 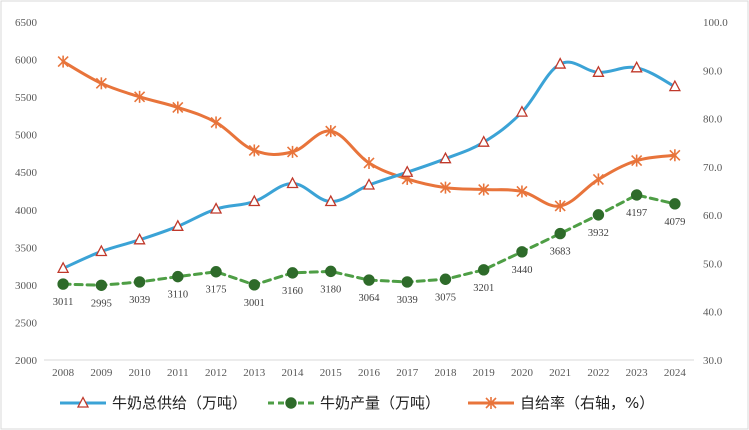 What do you see at coordinates (254, 303) in the screenshot?
I see `data-label: 3001` at bounding box center [254, 303].